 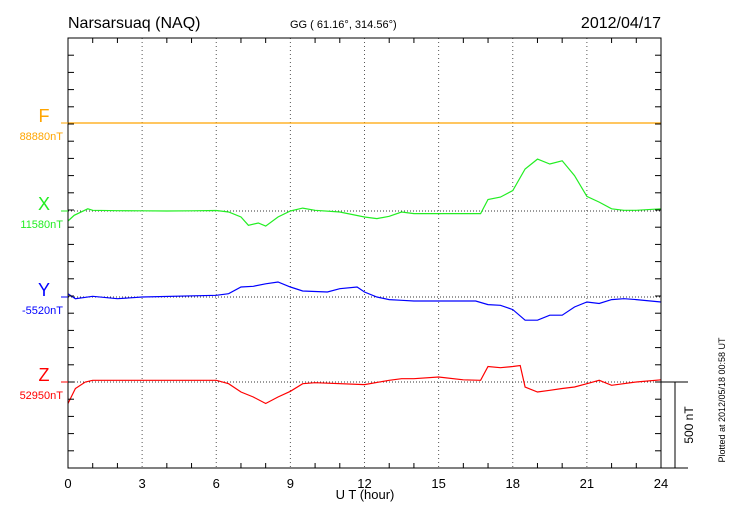 What do you see at coordinates (364, 301) in the screenshot?
I see `series-line-y` at bounding box center [364, 301].